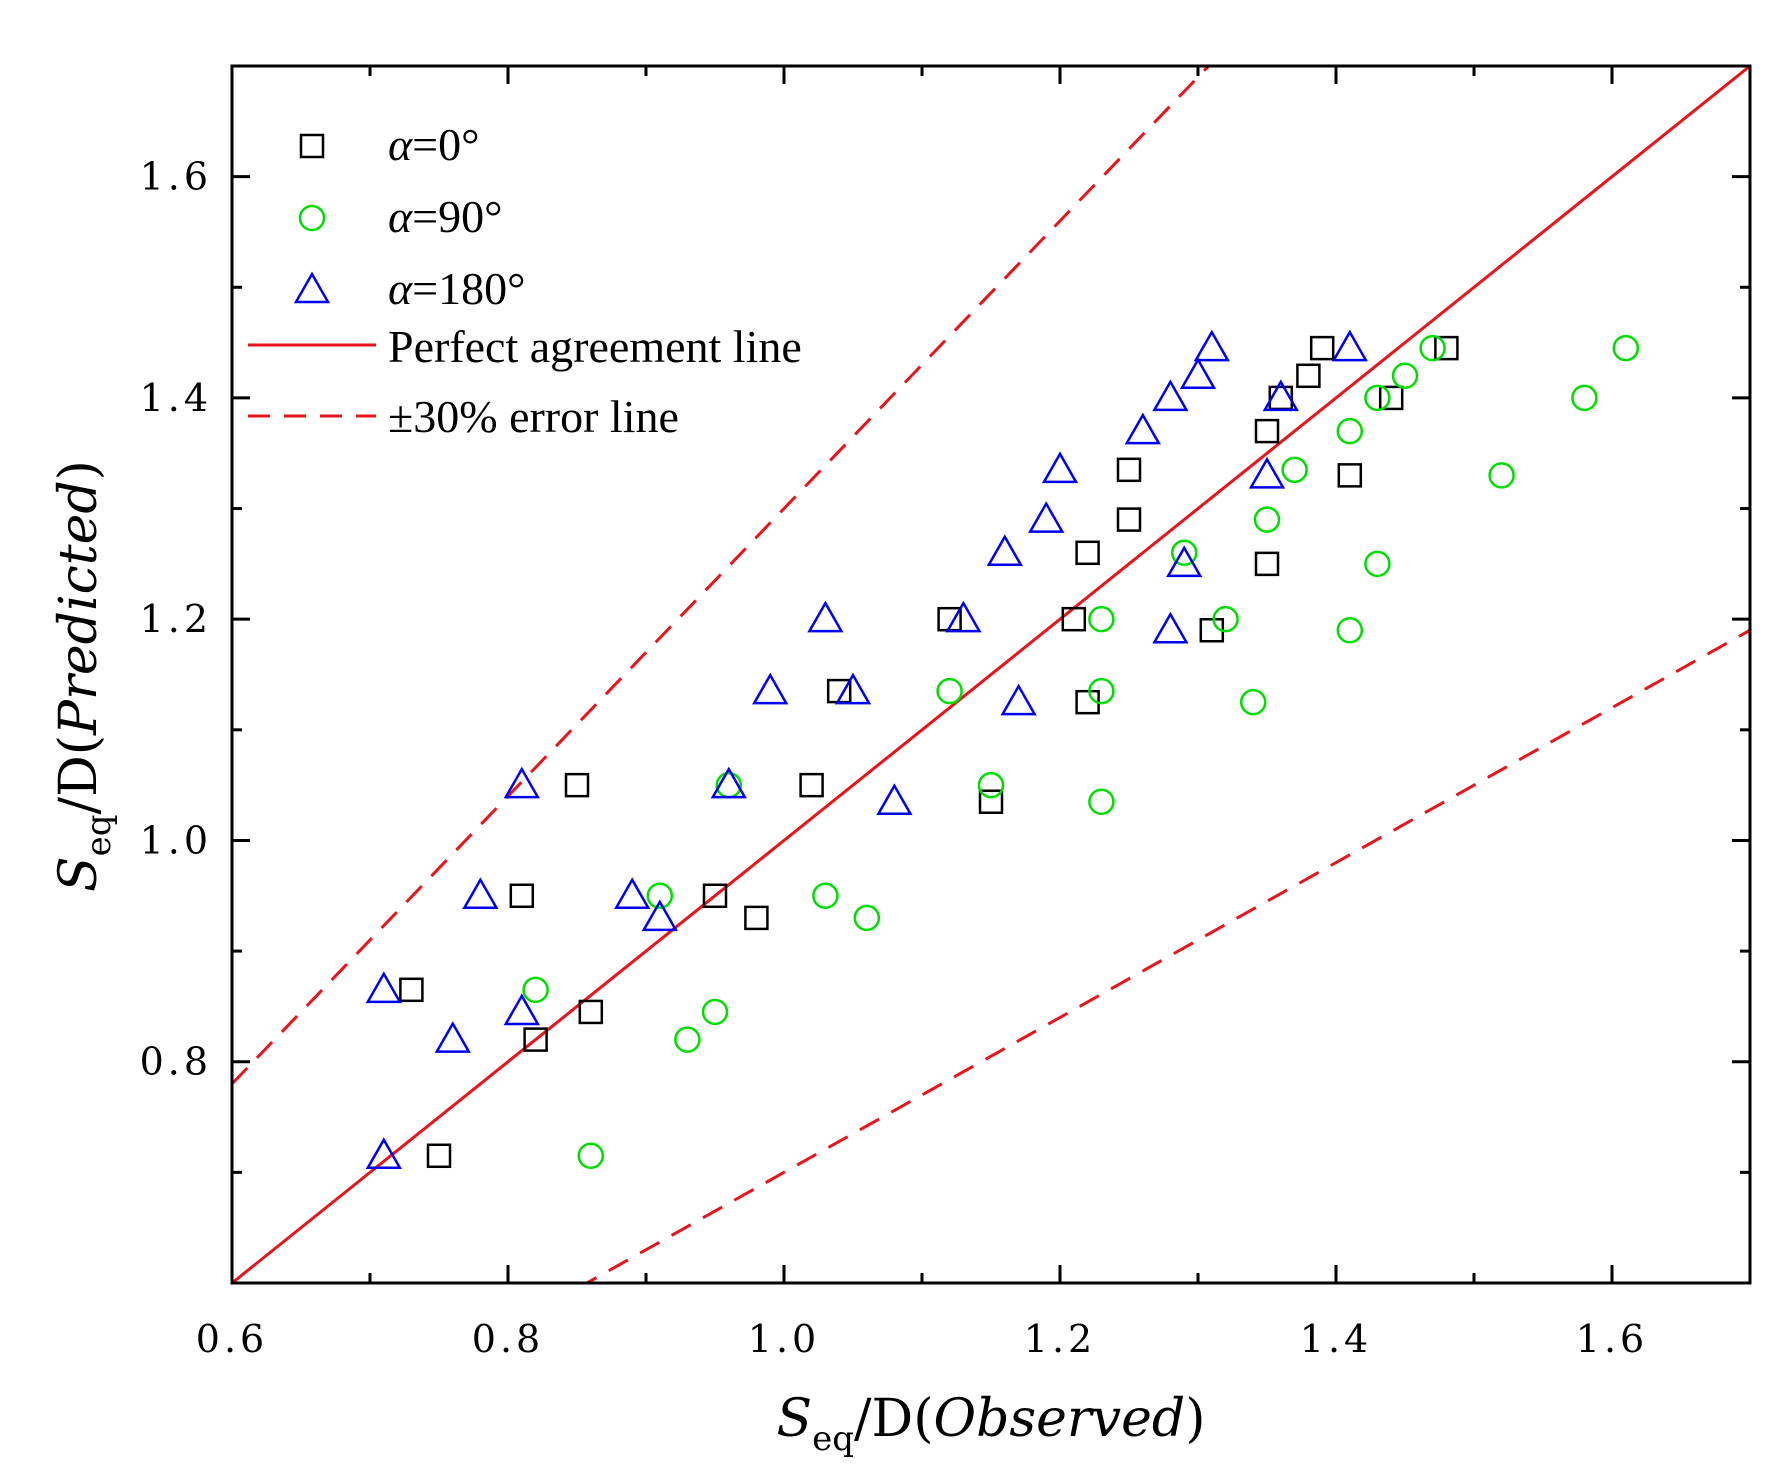 The image size is (1787, 1468). I want to click on y-axis-title: Seq/D(Predicted), so click(84, 676).